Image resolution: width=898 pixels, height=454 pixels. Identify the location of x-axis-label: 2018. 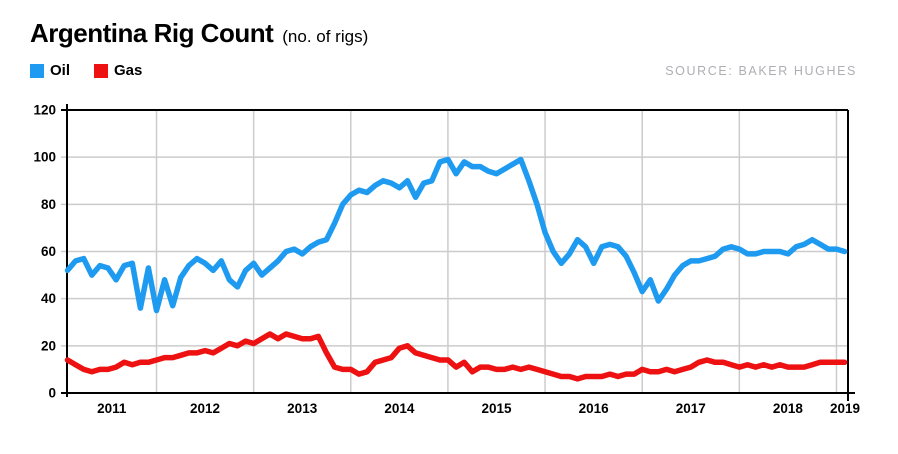
(788, 408).